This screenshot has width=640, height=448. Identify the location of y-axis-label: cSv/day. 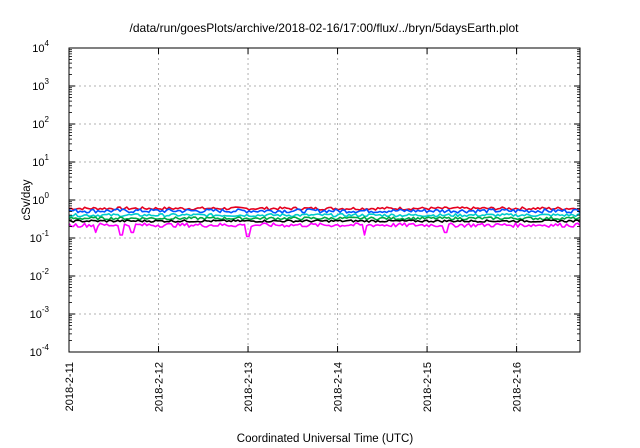
(27, 199).